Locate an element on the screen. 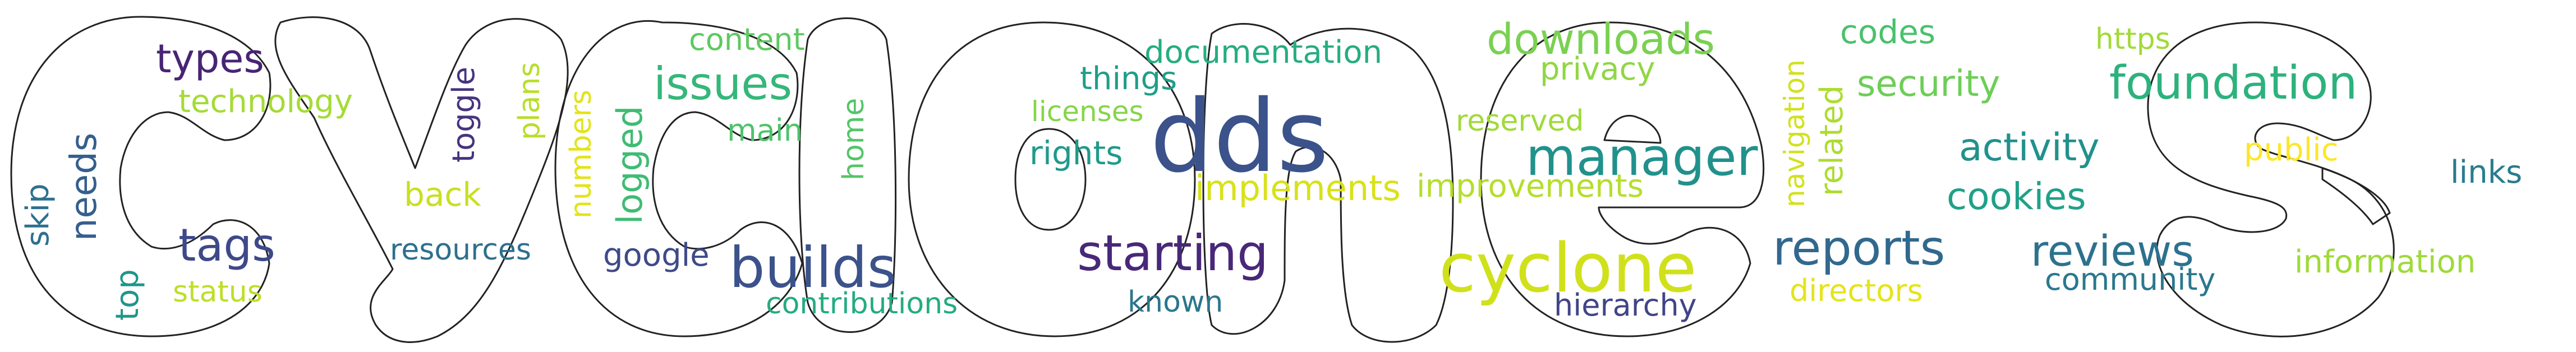  word-improvements: improvements is located at coordinates (1530, 186).